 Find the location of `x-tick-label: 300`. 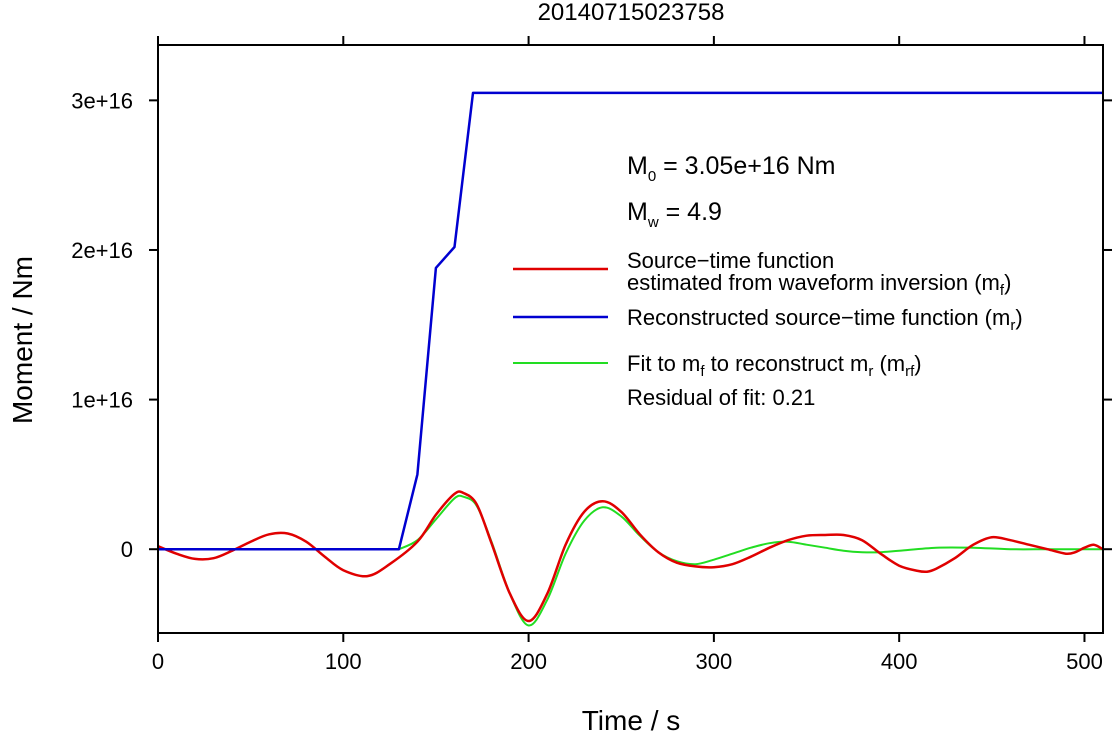

x-tick-label: 300 is located at coordinates (714, 661).